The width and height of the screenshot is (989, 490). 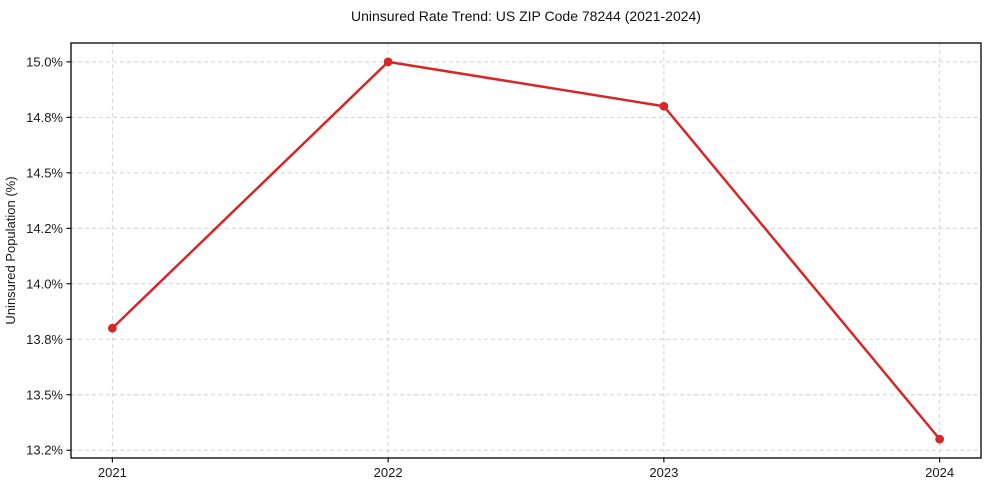 What do you see at coordinates (44, 117) in the screenshot?
I see `y-tick-label: 14.8%` at bounding box center [44, 117].